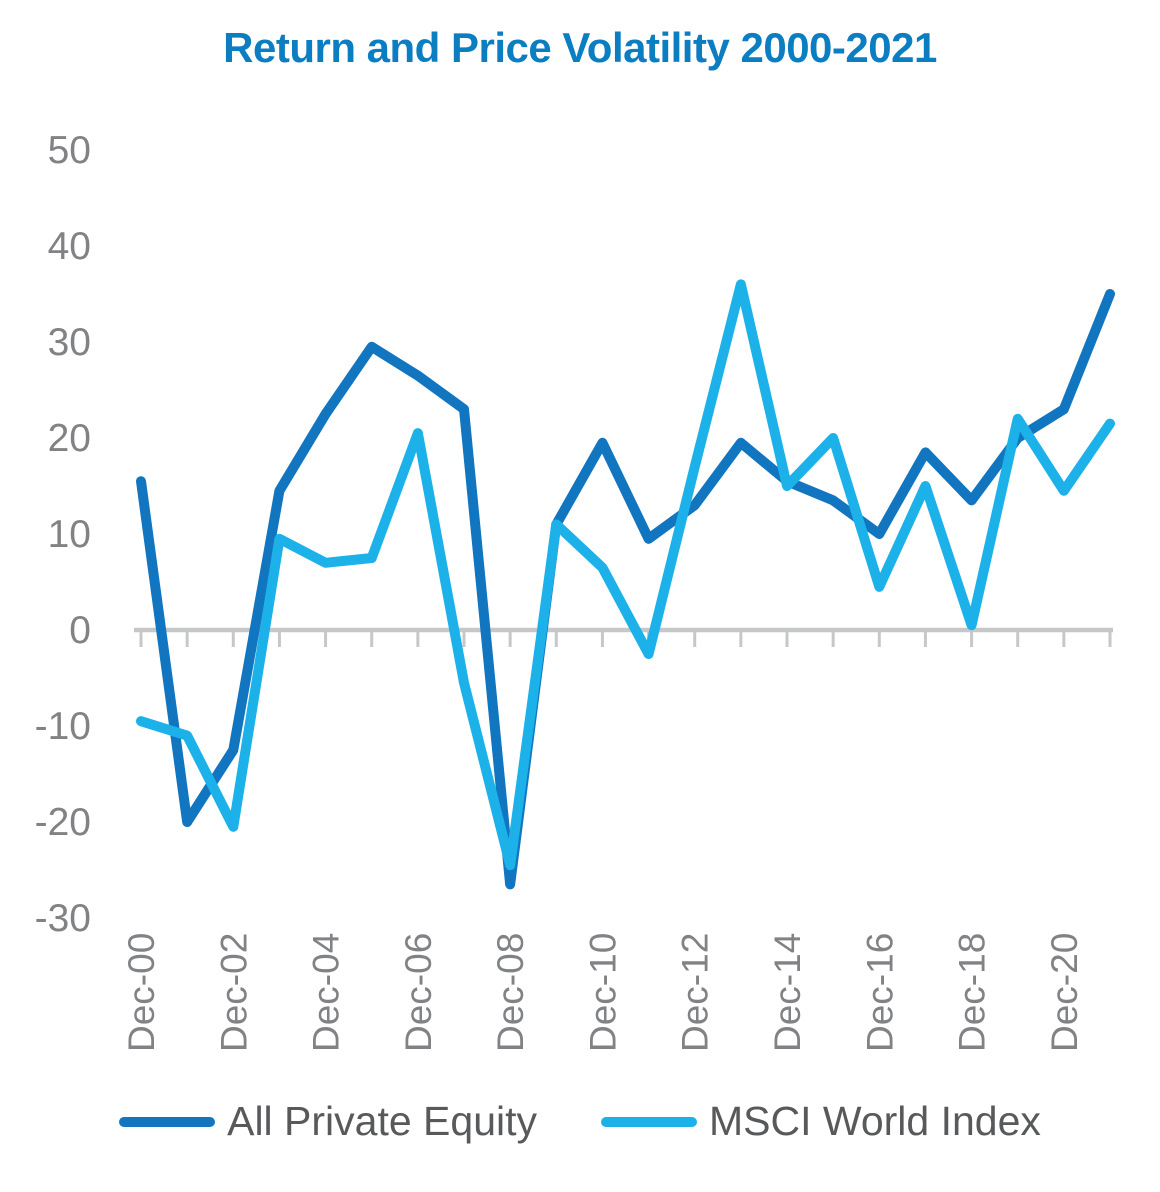 This screenshot has height=1192, width=1160. What do you see at coordinates (80, 630) in the screenshot?
I see `y-axis-tick-label: 0` at bounding box center [80, 630].